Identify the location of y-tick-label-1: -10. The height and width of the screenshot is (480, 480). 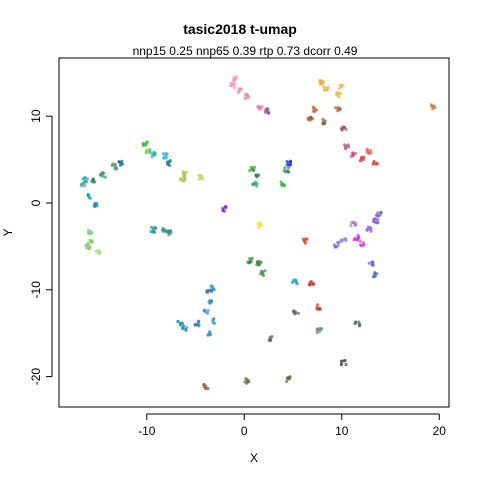
(36, 290).